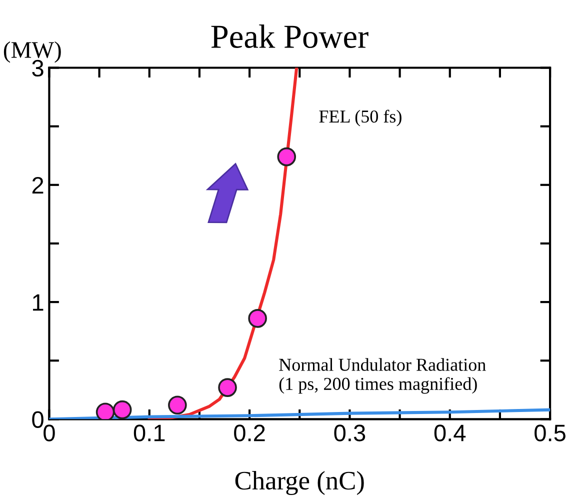 Image resolution: width=579 pixels, height=502 pixels. I want to click on chart-title: Peak Power, so click(289, 36).